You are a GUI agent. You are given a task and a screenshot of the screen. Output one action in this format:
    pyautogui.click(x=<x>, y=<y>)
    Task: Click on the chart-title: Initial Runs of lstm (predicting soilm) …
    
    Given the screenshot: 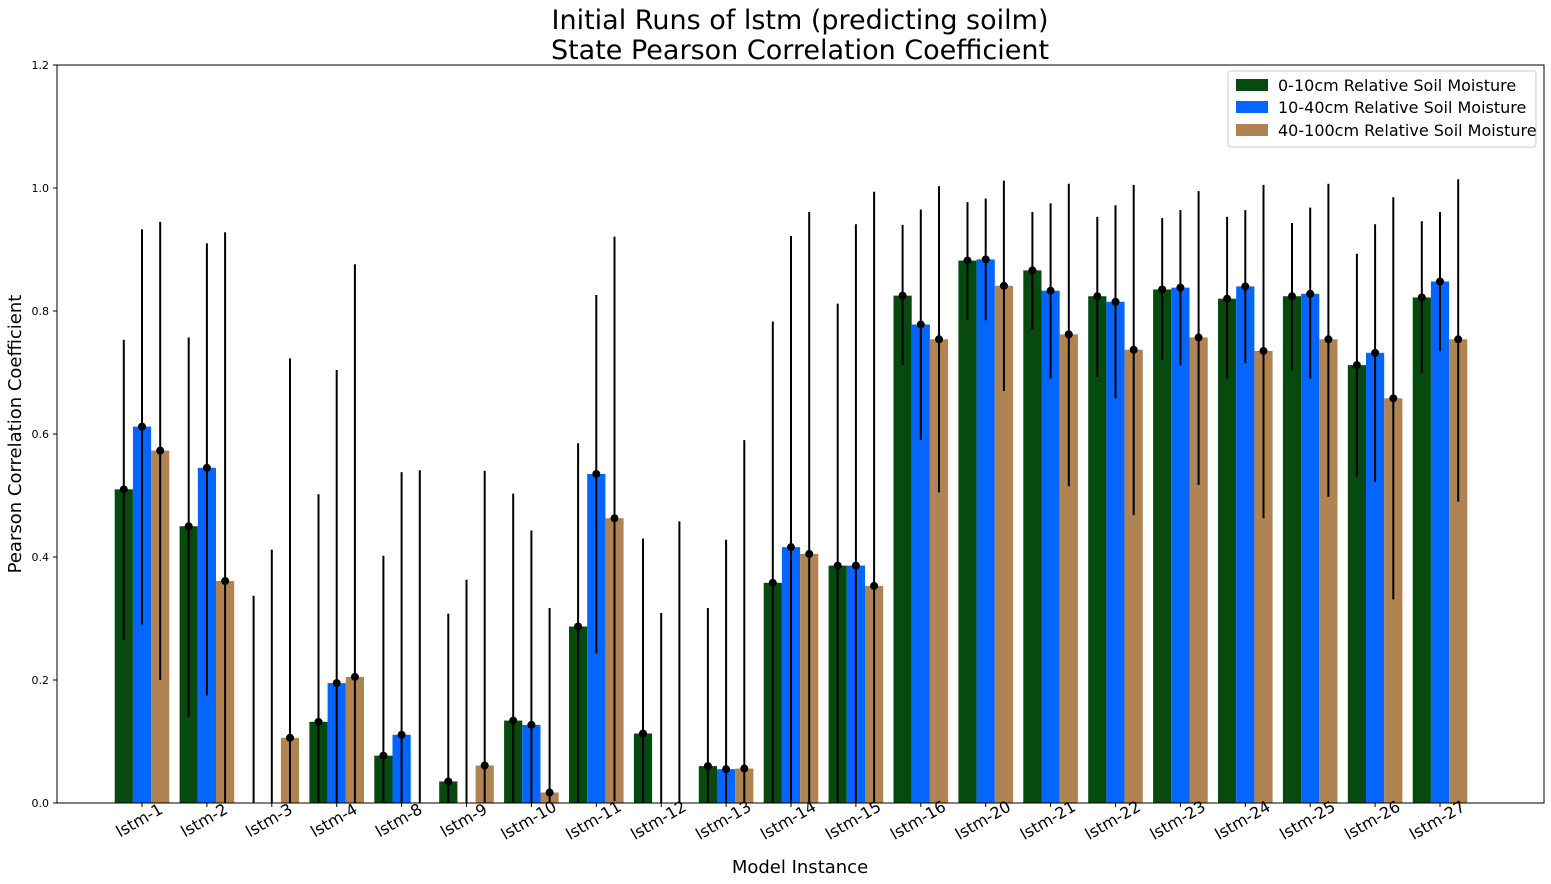 What is the action you would take?
    pyautogui.click(x=800, y=35)
    